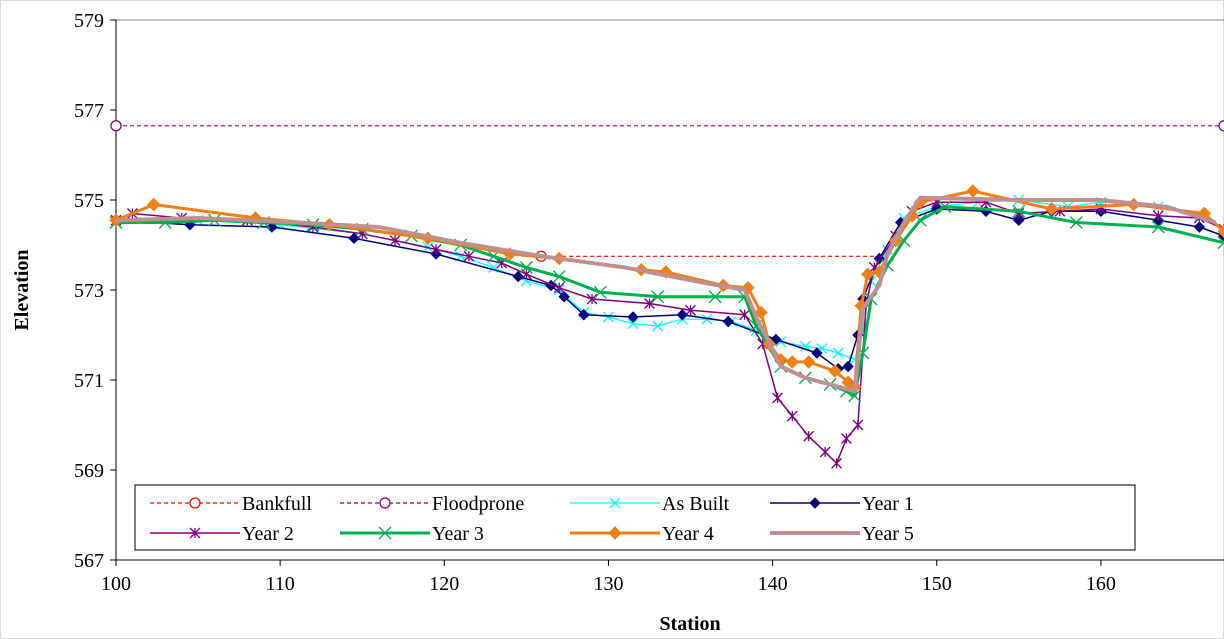 The image size is (1224, 639). Describe the element at coordinates (635, 517) in the screenshot. I see `legend-box` at that location.